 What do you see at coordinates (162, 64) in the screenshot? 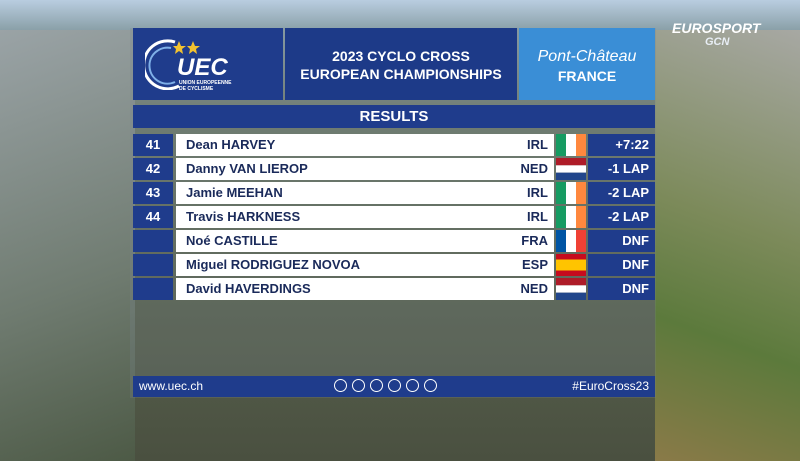
I see `logo-swoosh` at bounding box center [162, 64].